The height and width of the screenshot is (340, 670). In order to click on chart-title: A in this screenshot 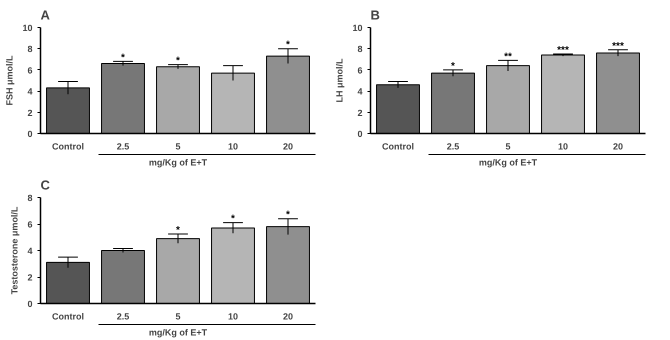, I will do `click(45, 15)`.